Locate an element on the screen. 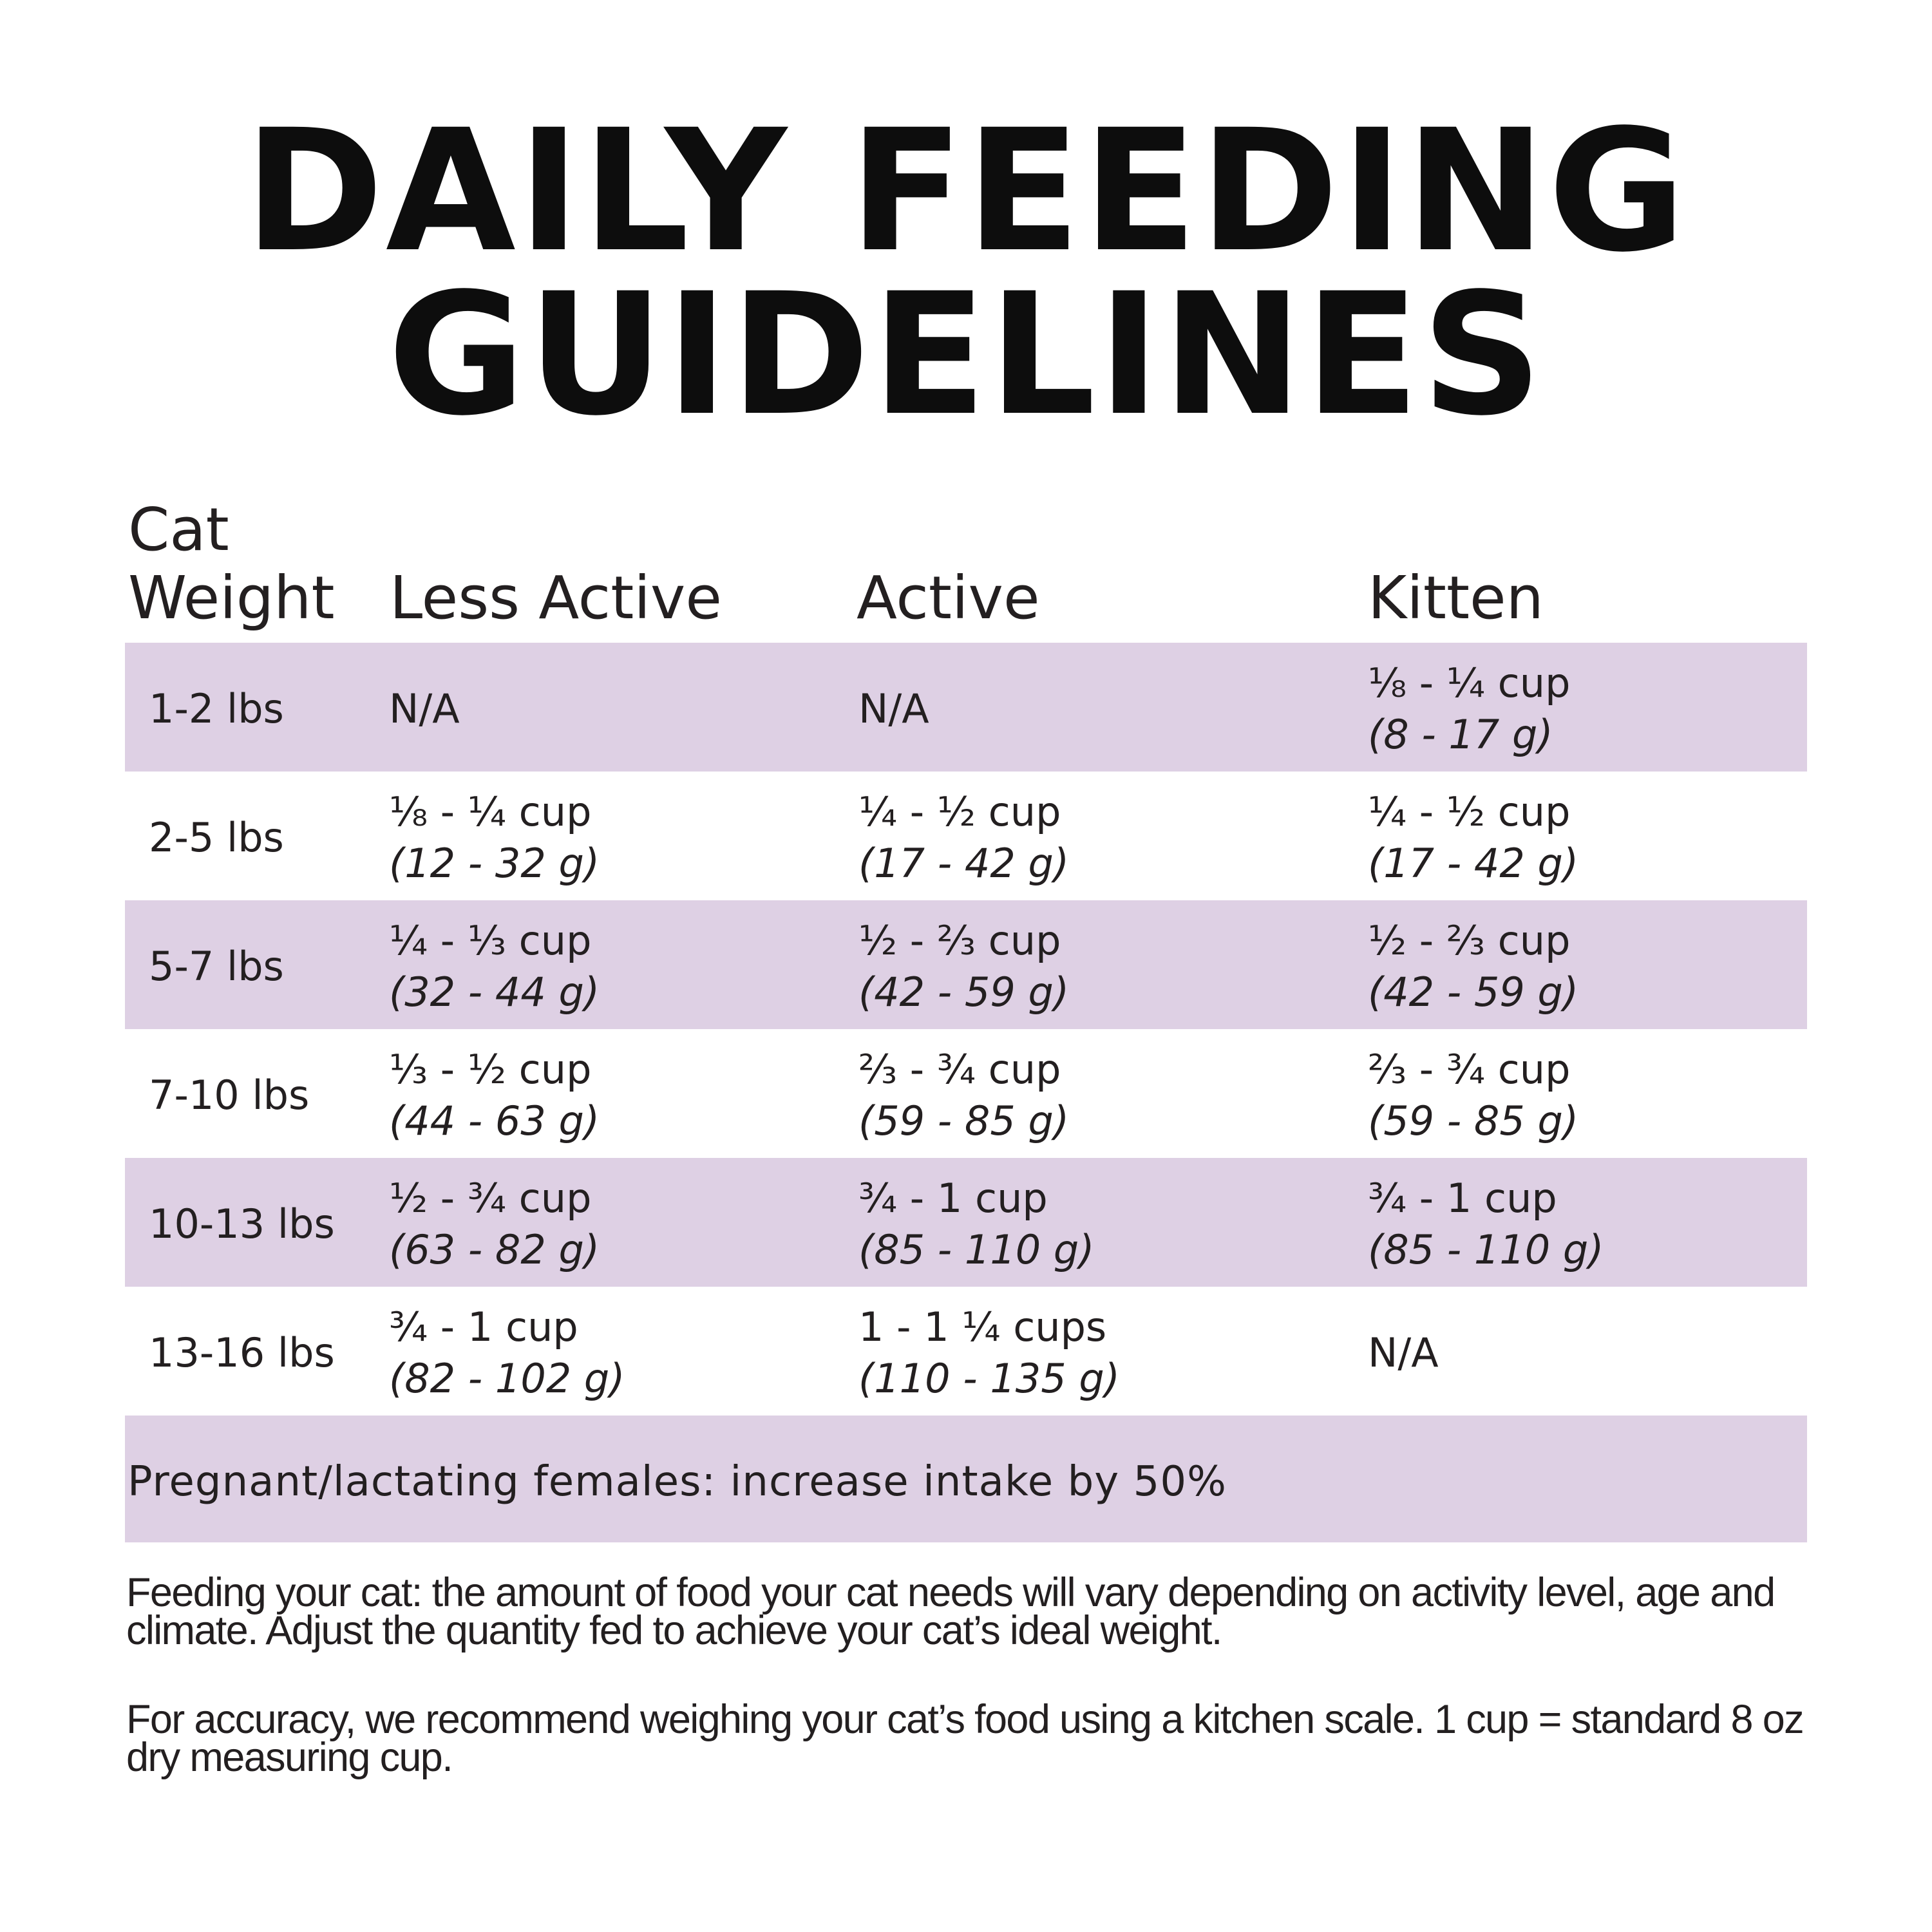  column-header-cat-weight: Cat Weight is located at coordinates (232, 563).